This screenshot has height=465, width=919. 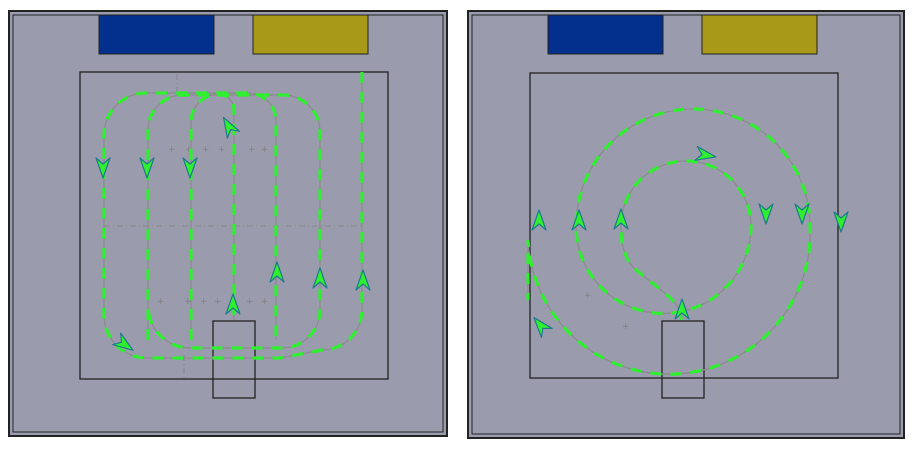 What do you see at coordinates (213, 226) in the screenshot?
I see `grid-marks: + + + + + + + + + + + +` at bounding box center [213, 226].